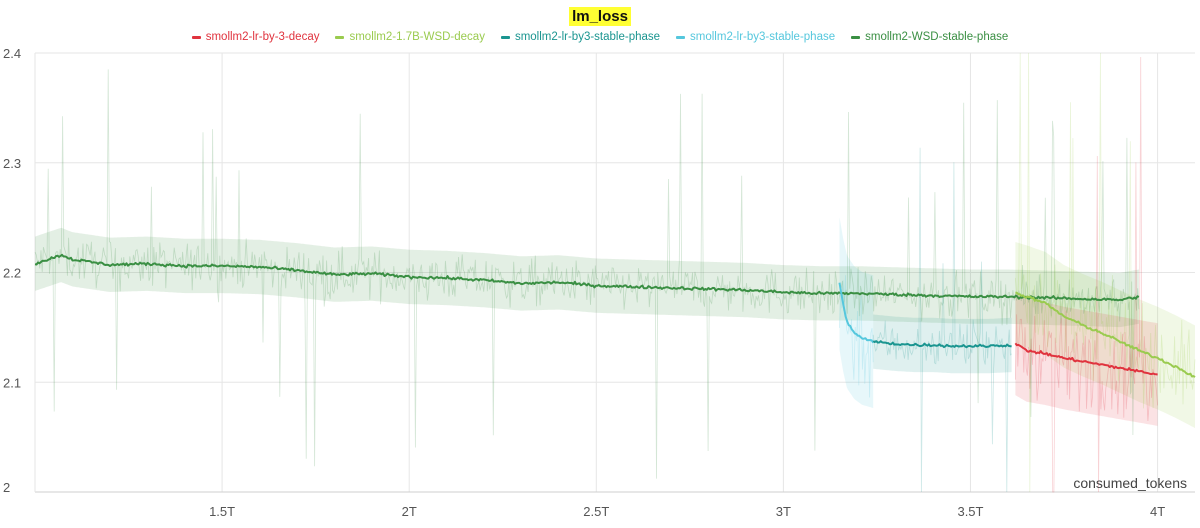  Describe the element at coordinates (12, 53) in the screenshot. I see `y-tick-label: 2.4` at that location.